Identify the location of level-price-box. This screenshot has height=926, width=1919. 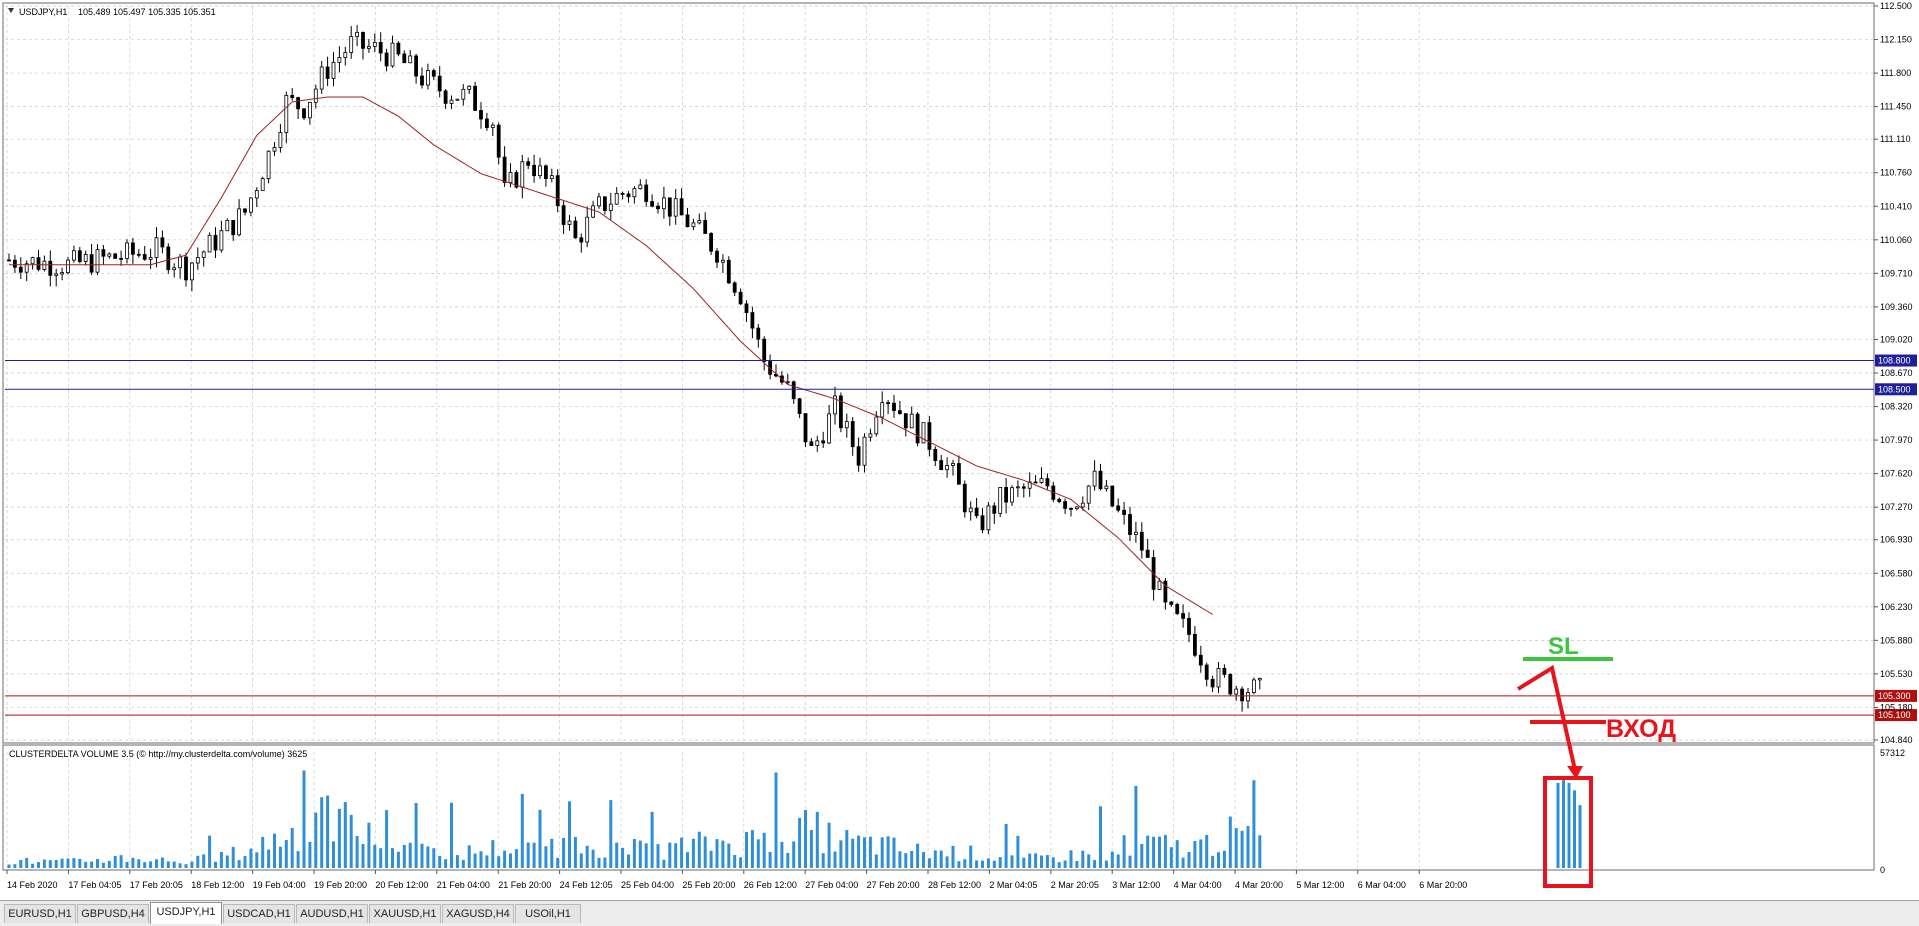
(1896, 715).